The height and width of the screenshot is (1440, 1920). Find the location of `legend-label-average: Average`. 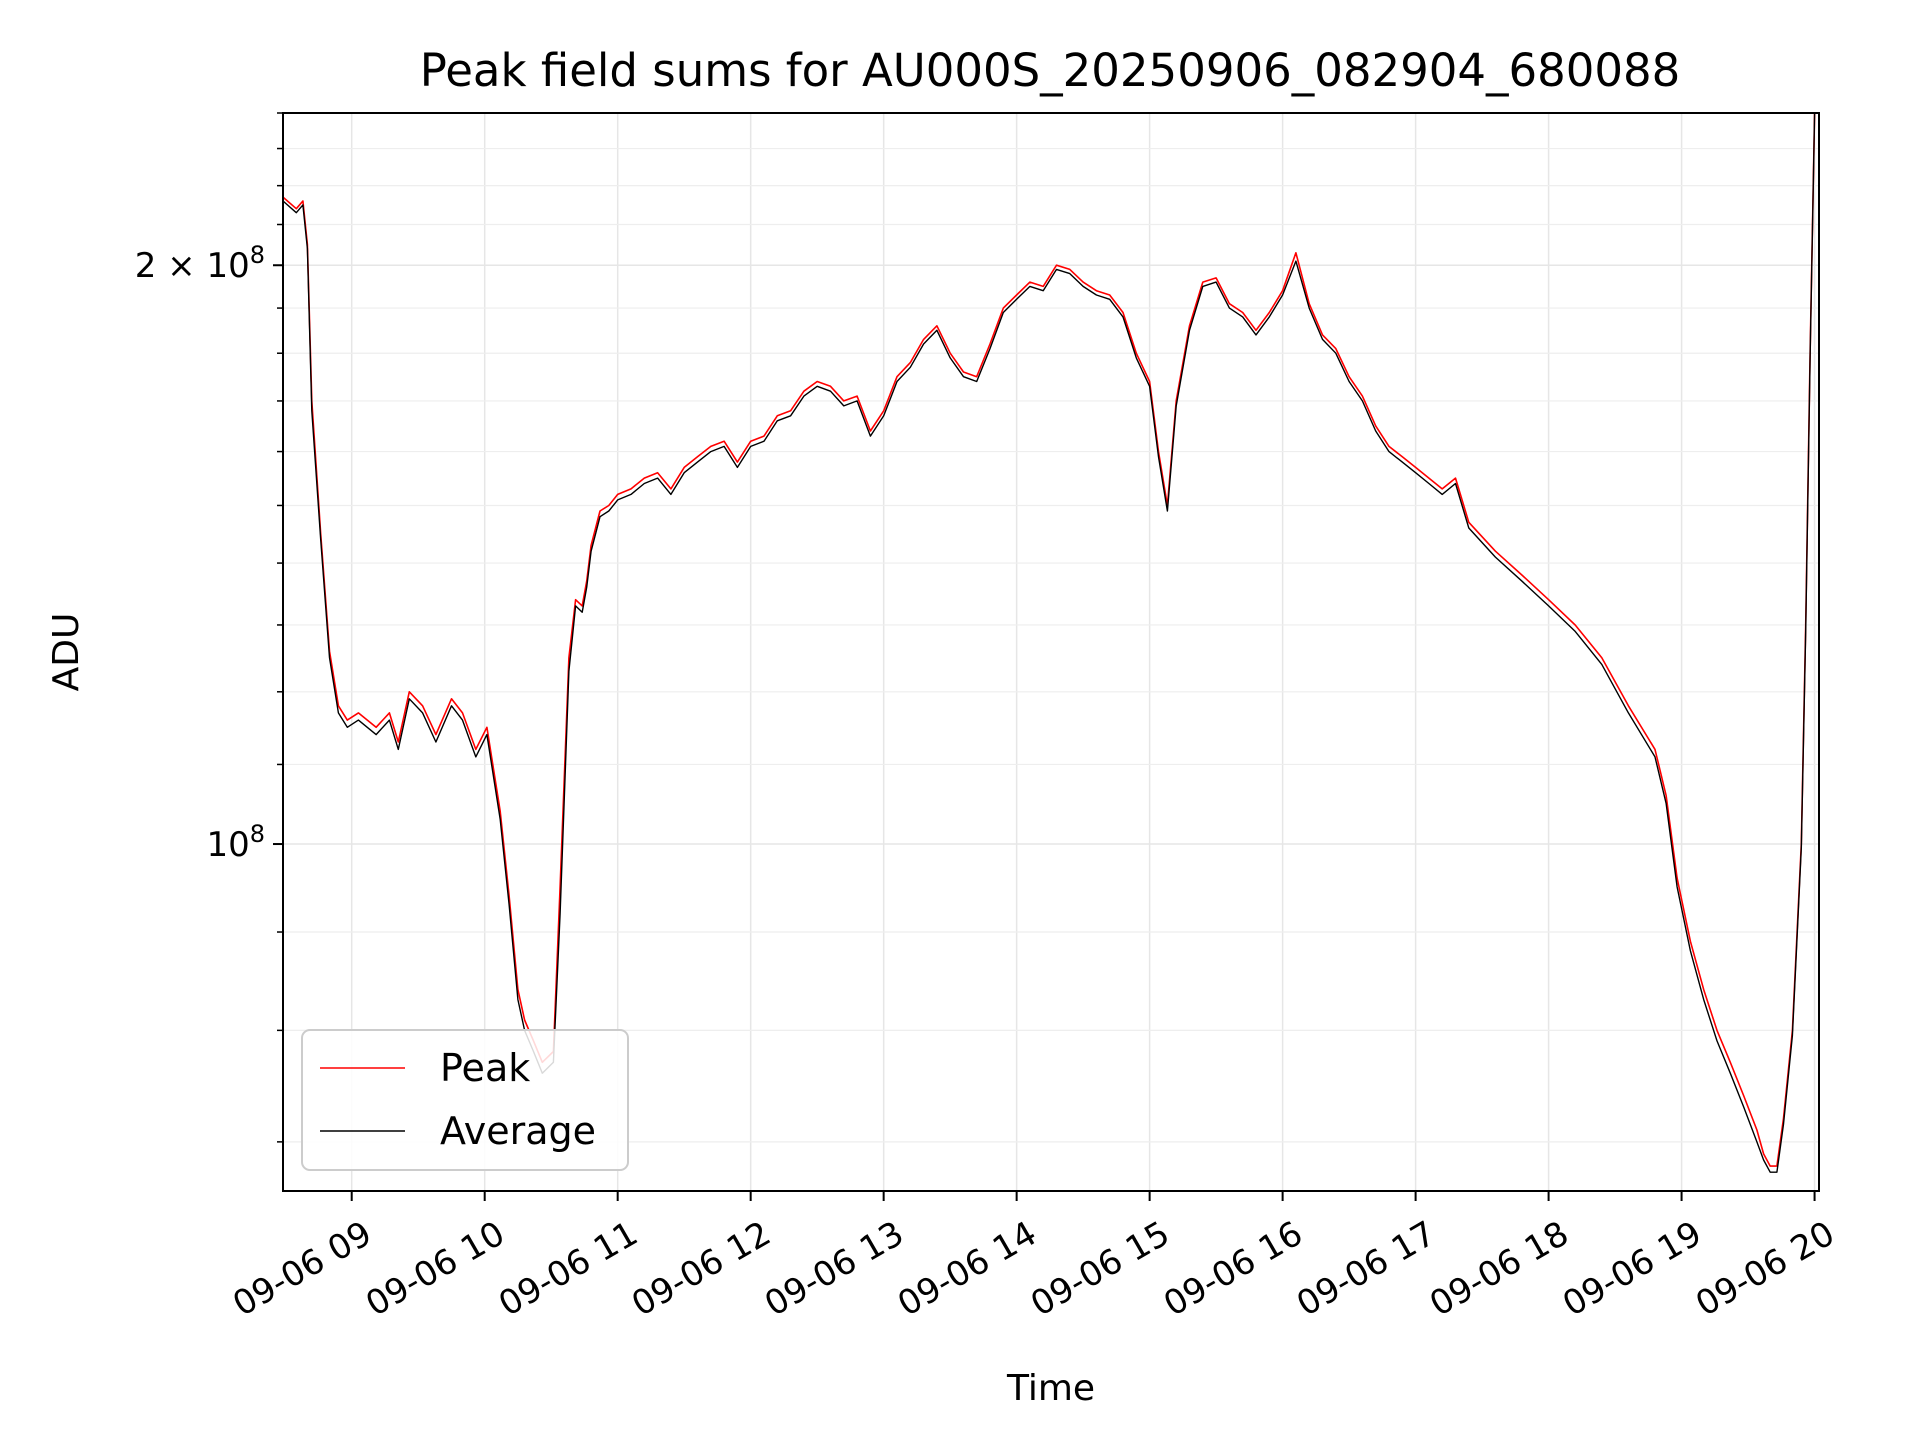

legend-label-average: Average is located at coordinates (518, 1131).